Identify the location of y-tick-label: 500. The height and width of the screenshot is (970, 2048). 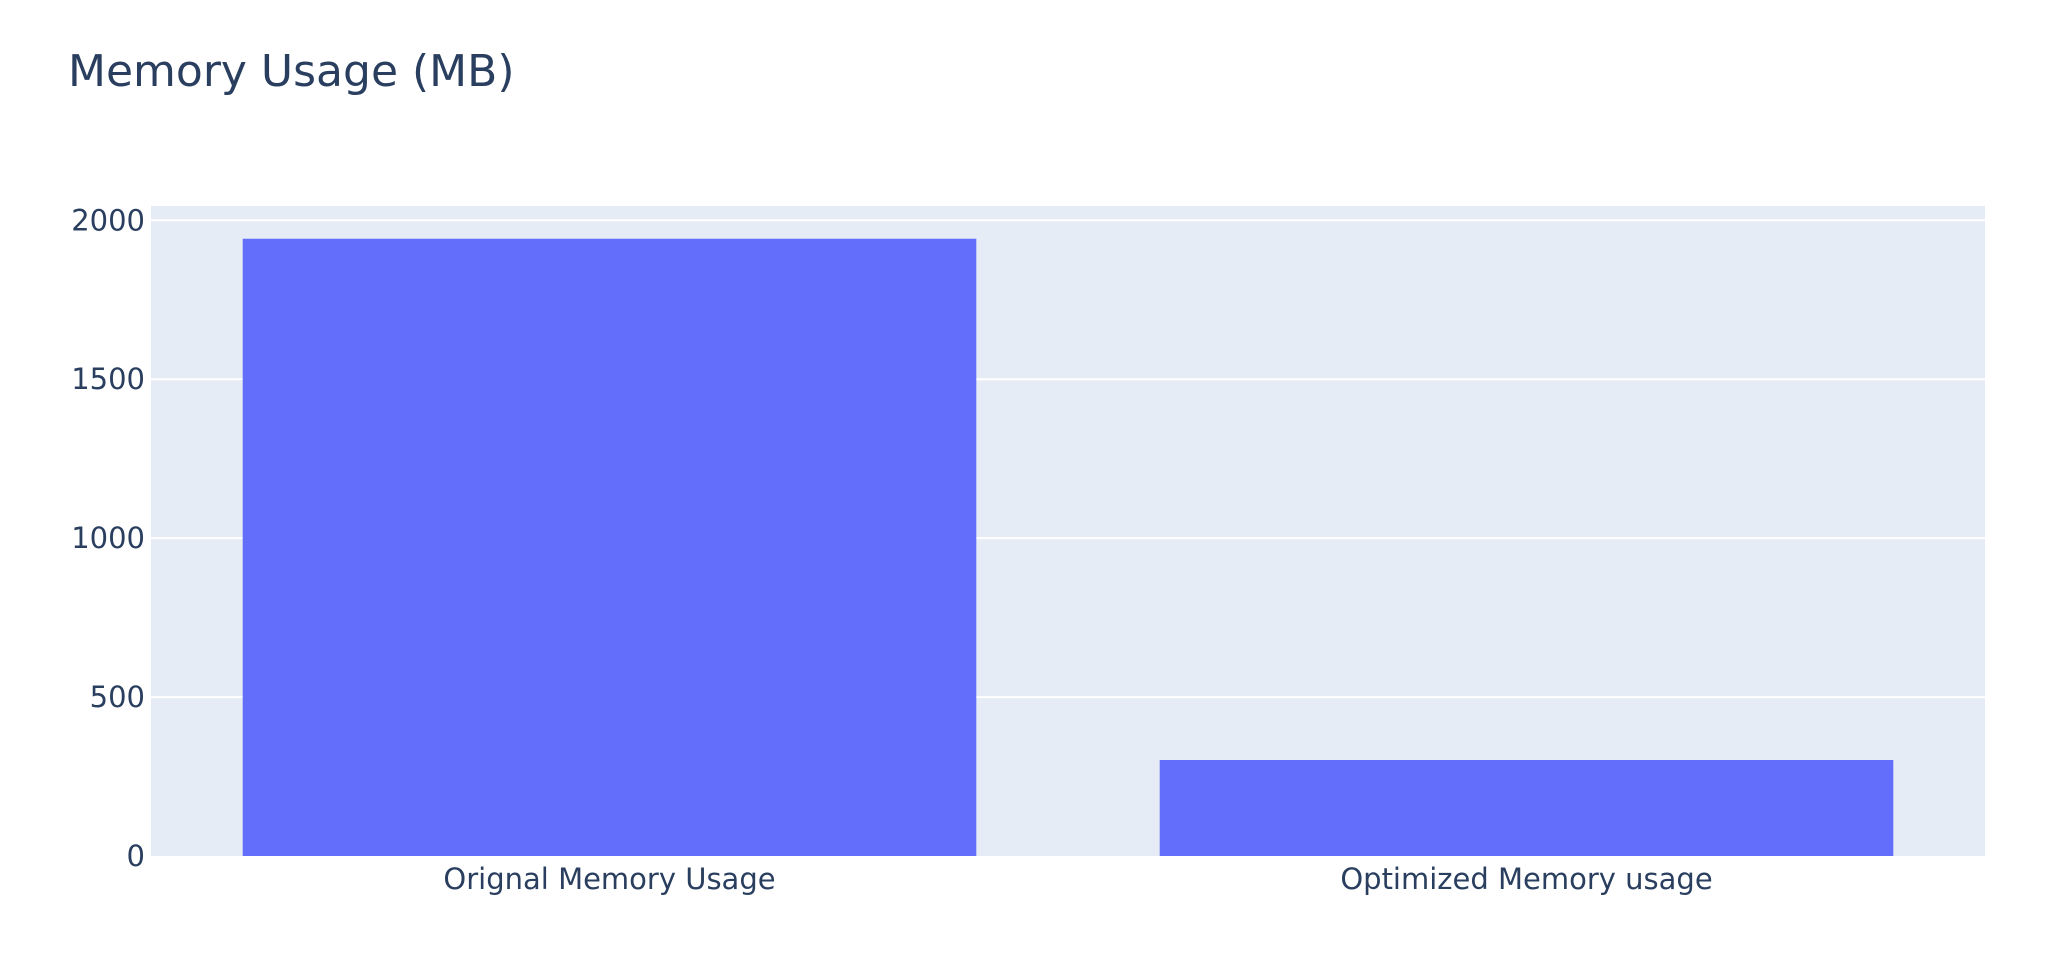
(117, 697).